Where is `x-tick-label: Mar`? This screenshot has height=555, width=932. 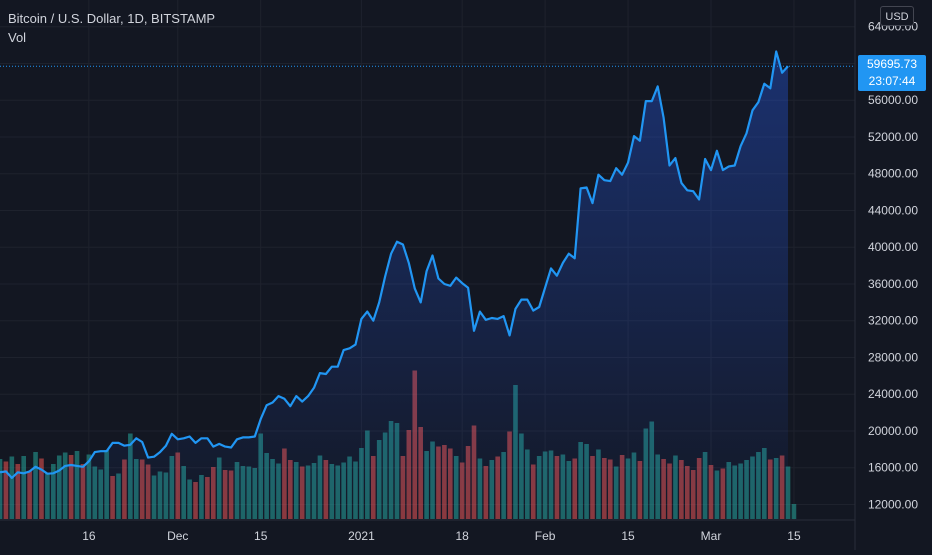
x-tick-label: Mar is located at coordinates (711, 536).